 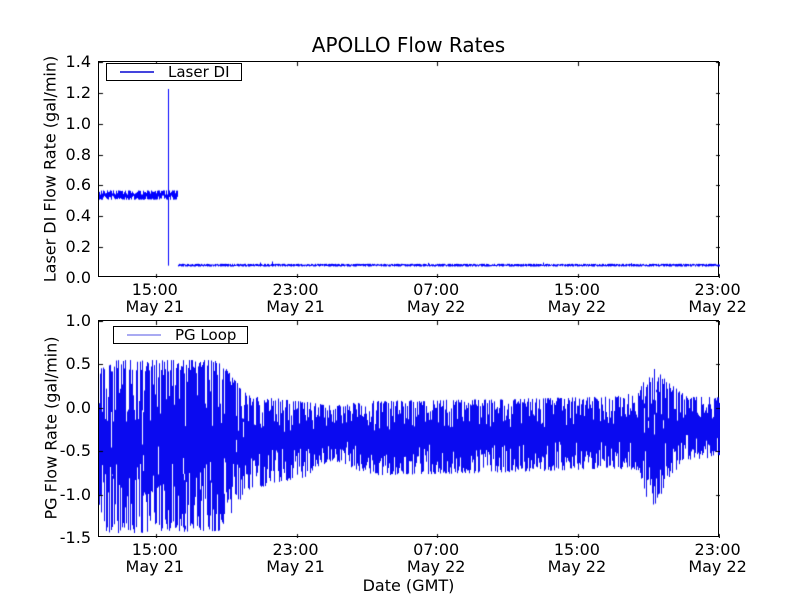 I want to click on x-tick-label-bottom: 15:00 May 22, so click(x=577, y=558).